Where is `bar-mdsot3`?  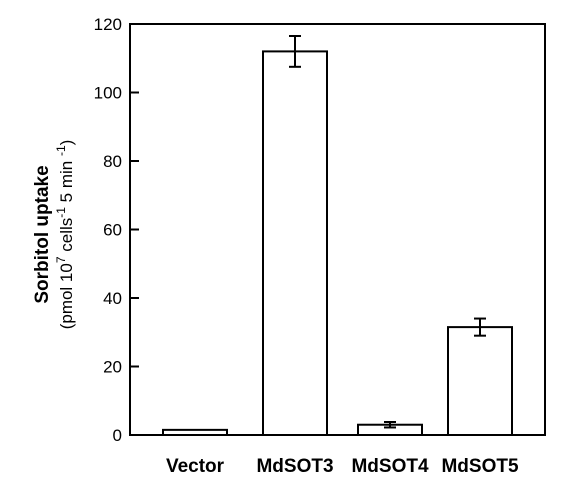
bar-mdsot3 is located at coordinates (295, 243).